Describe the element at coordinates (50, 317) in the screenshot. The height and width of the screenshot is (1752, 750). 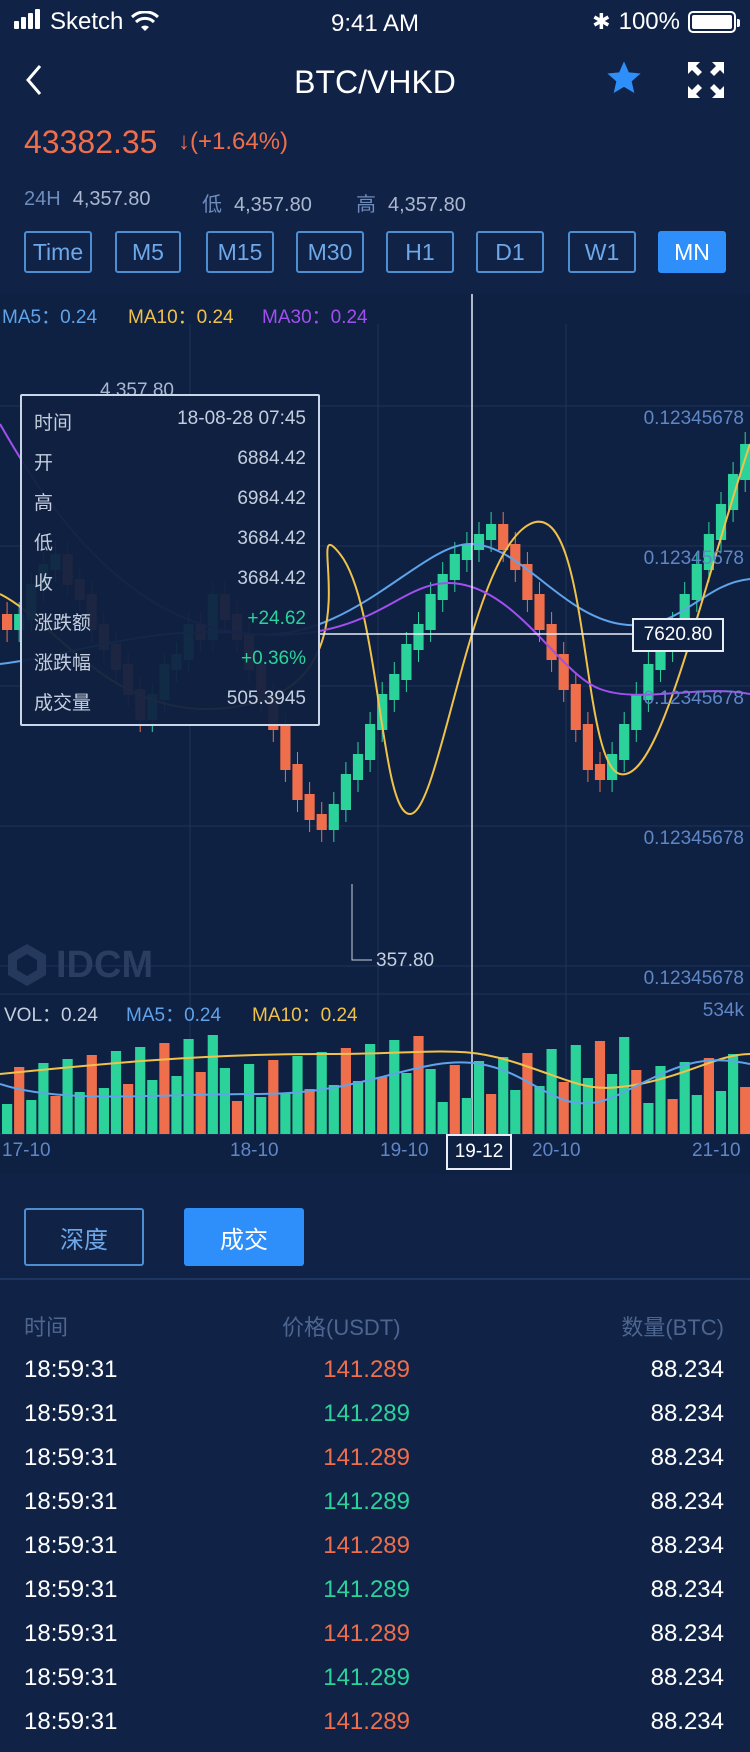
I see `ma5-label: MA5：0.24` at that location.